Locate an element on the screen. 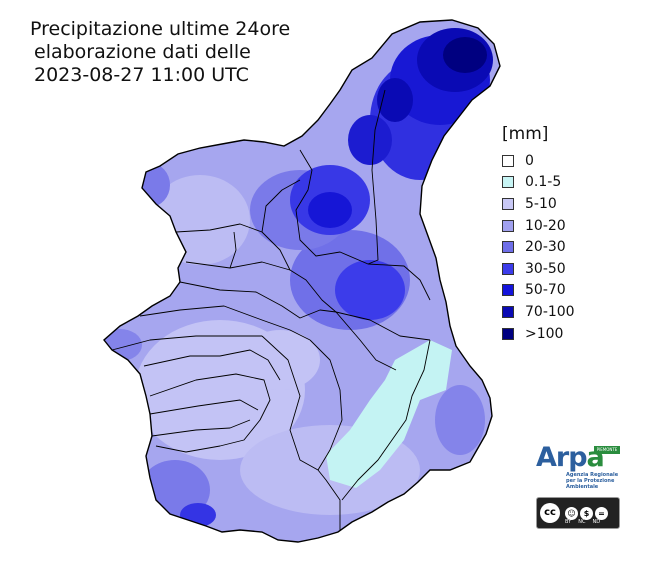 The image size is (670, 574). legend-label: 70-100 is located at coordinates (550, 311).